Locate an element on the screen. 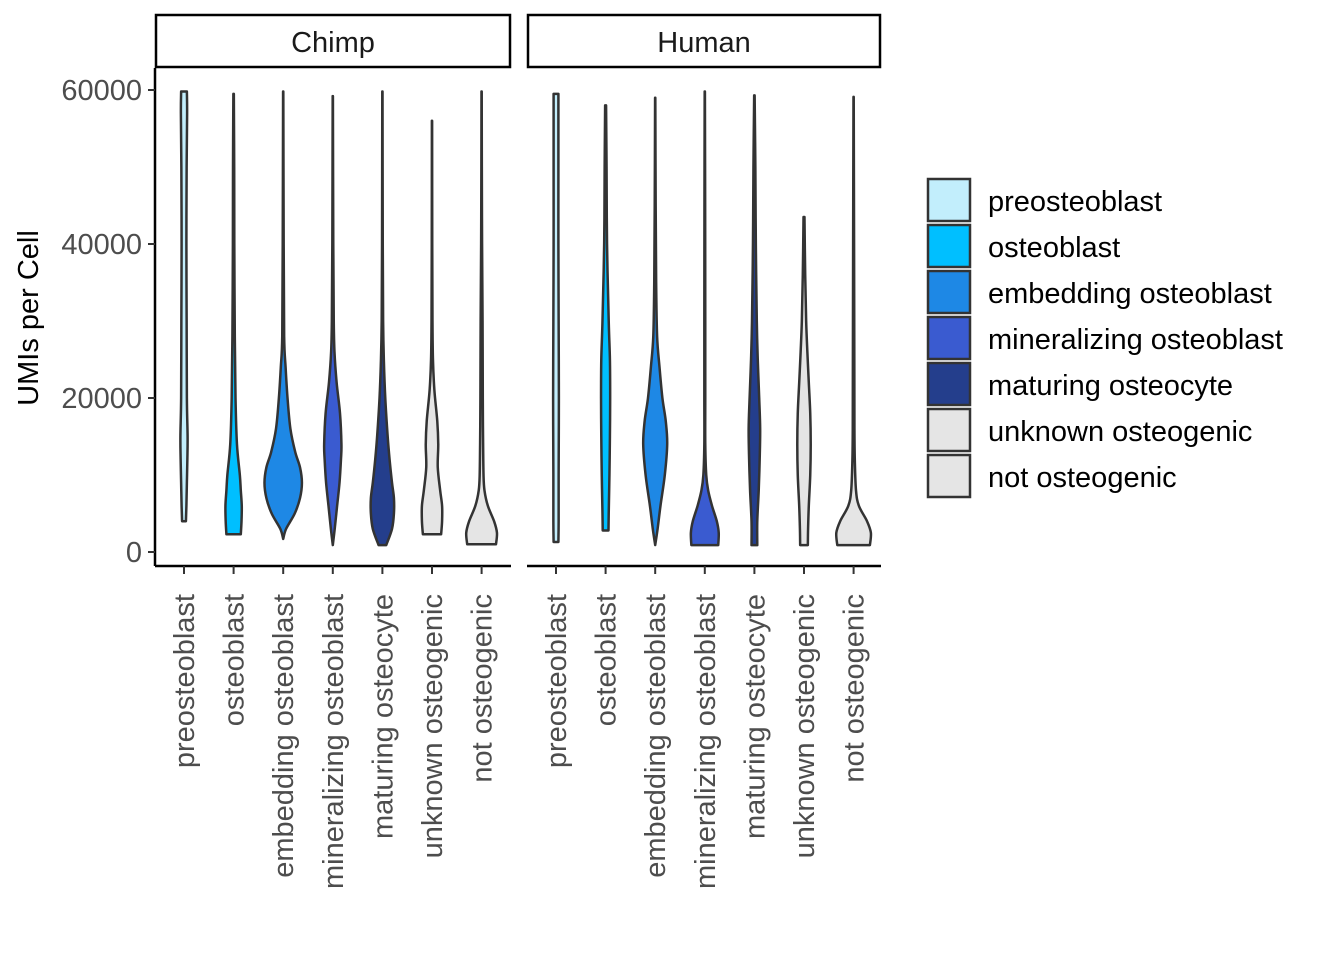  facet-strip-label: Human is located at coordinates (704, 43).